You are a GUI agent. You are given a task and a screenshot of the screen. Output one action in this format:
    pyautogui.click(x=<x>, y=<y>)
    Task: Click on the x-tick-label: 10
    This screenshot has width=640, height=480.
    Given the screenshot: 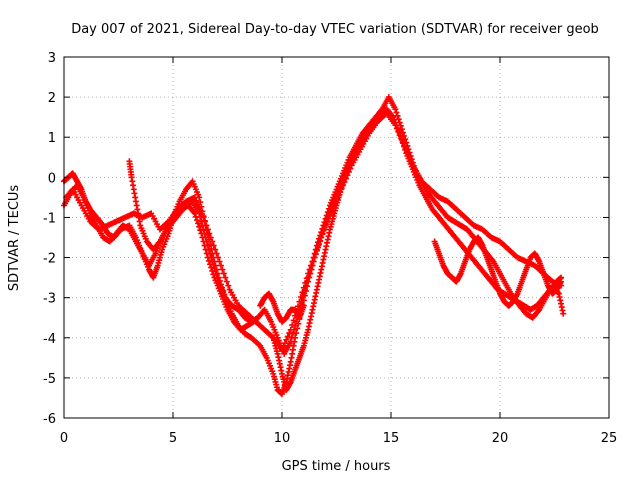 What is the action you would take?
    pyautogui.click(x=282, y=438)
    